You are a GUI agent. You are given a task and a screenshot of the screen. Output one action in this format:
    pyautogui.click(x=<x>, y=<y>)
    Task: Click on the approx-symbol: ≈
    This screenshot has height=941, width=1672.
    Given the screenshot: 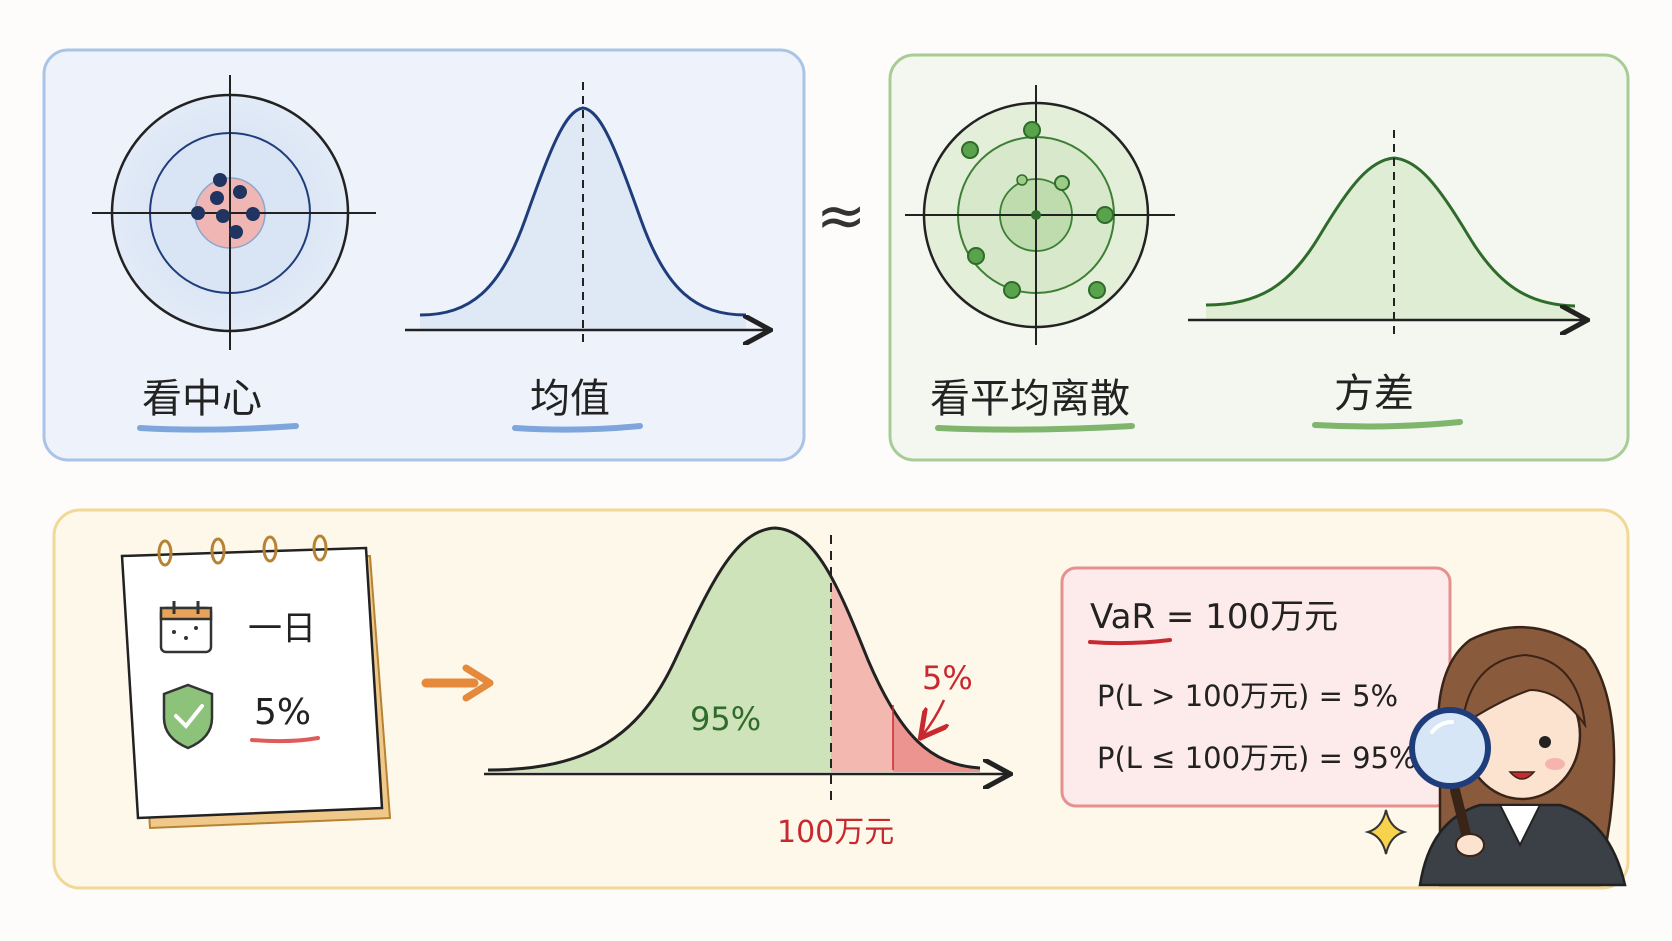 What is the action you would take?
    pyautogui.click(x=841, y=216)
    